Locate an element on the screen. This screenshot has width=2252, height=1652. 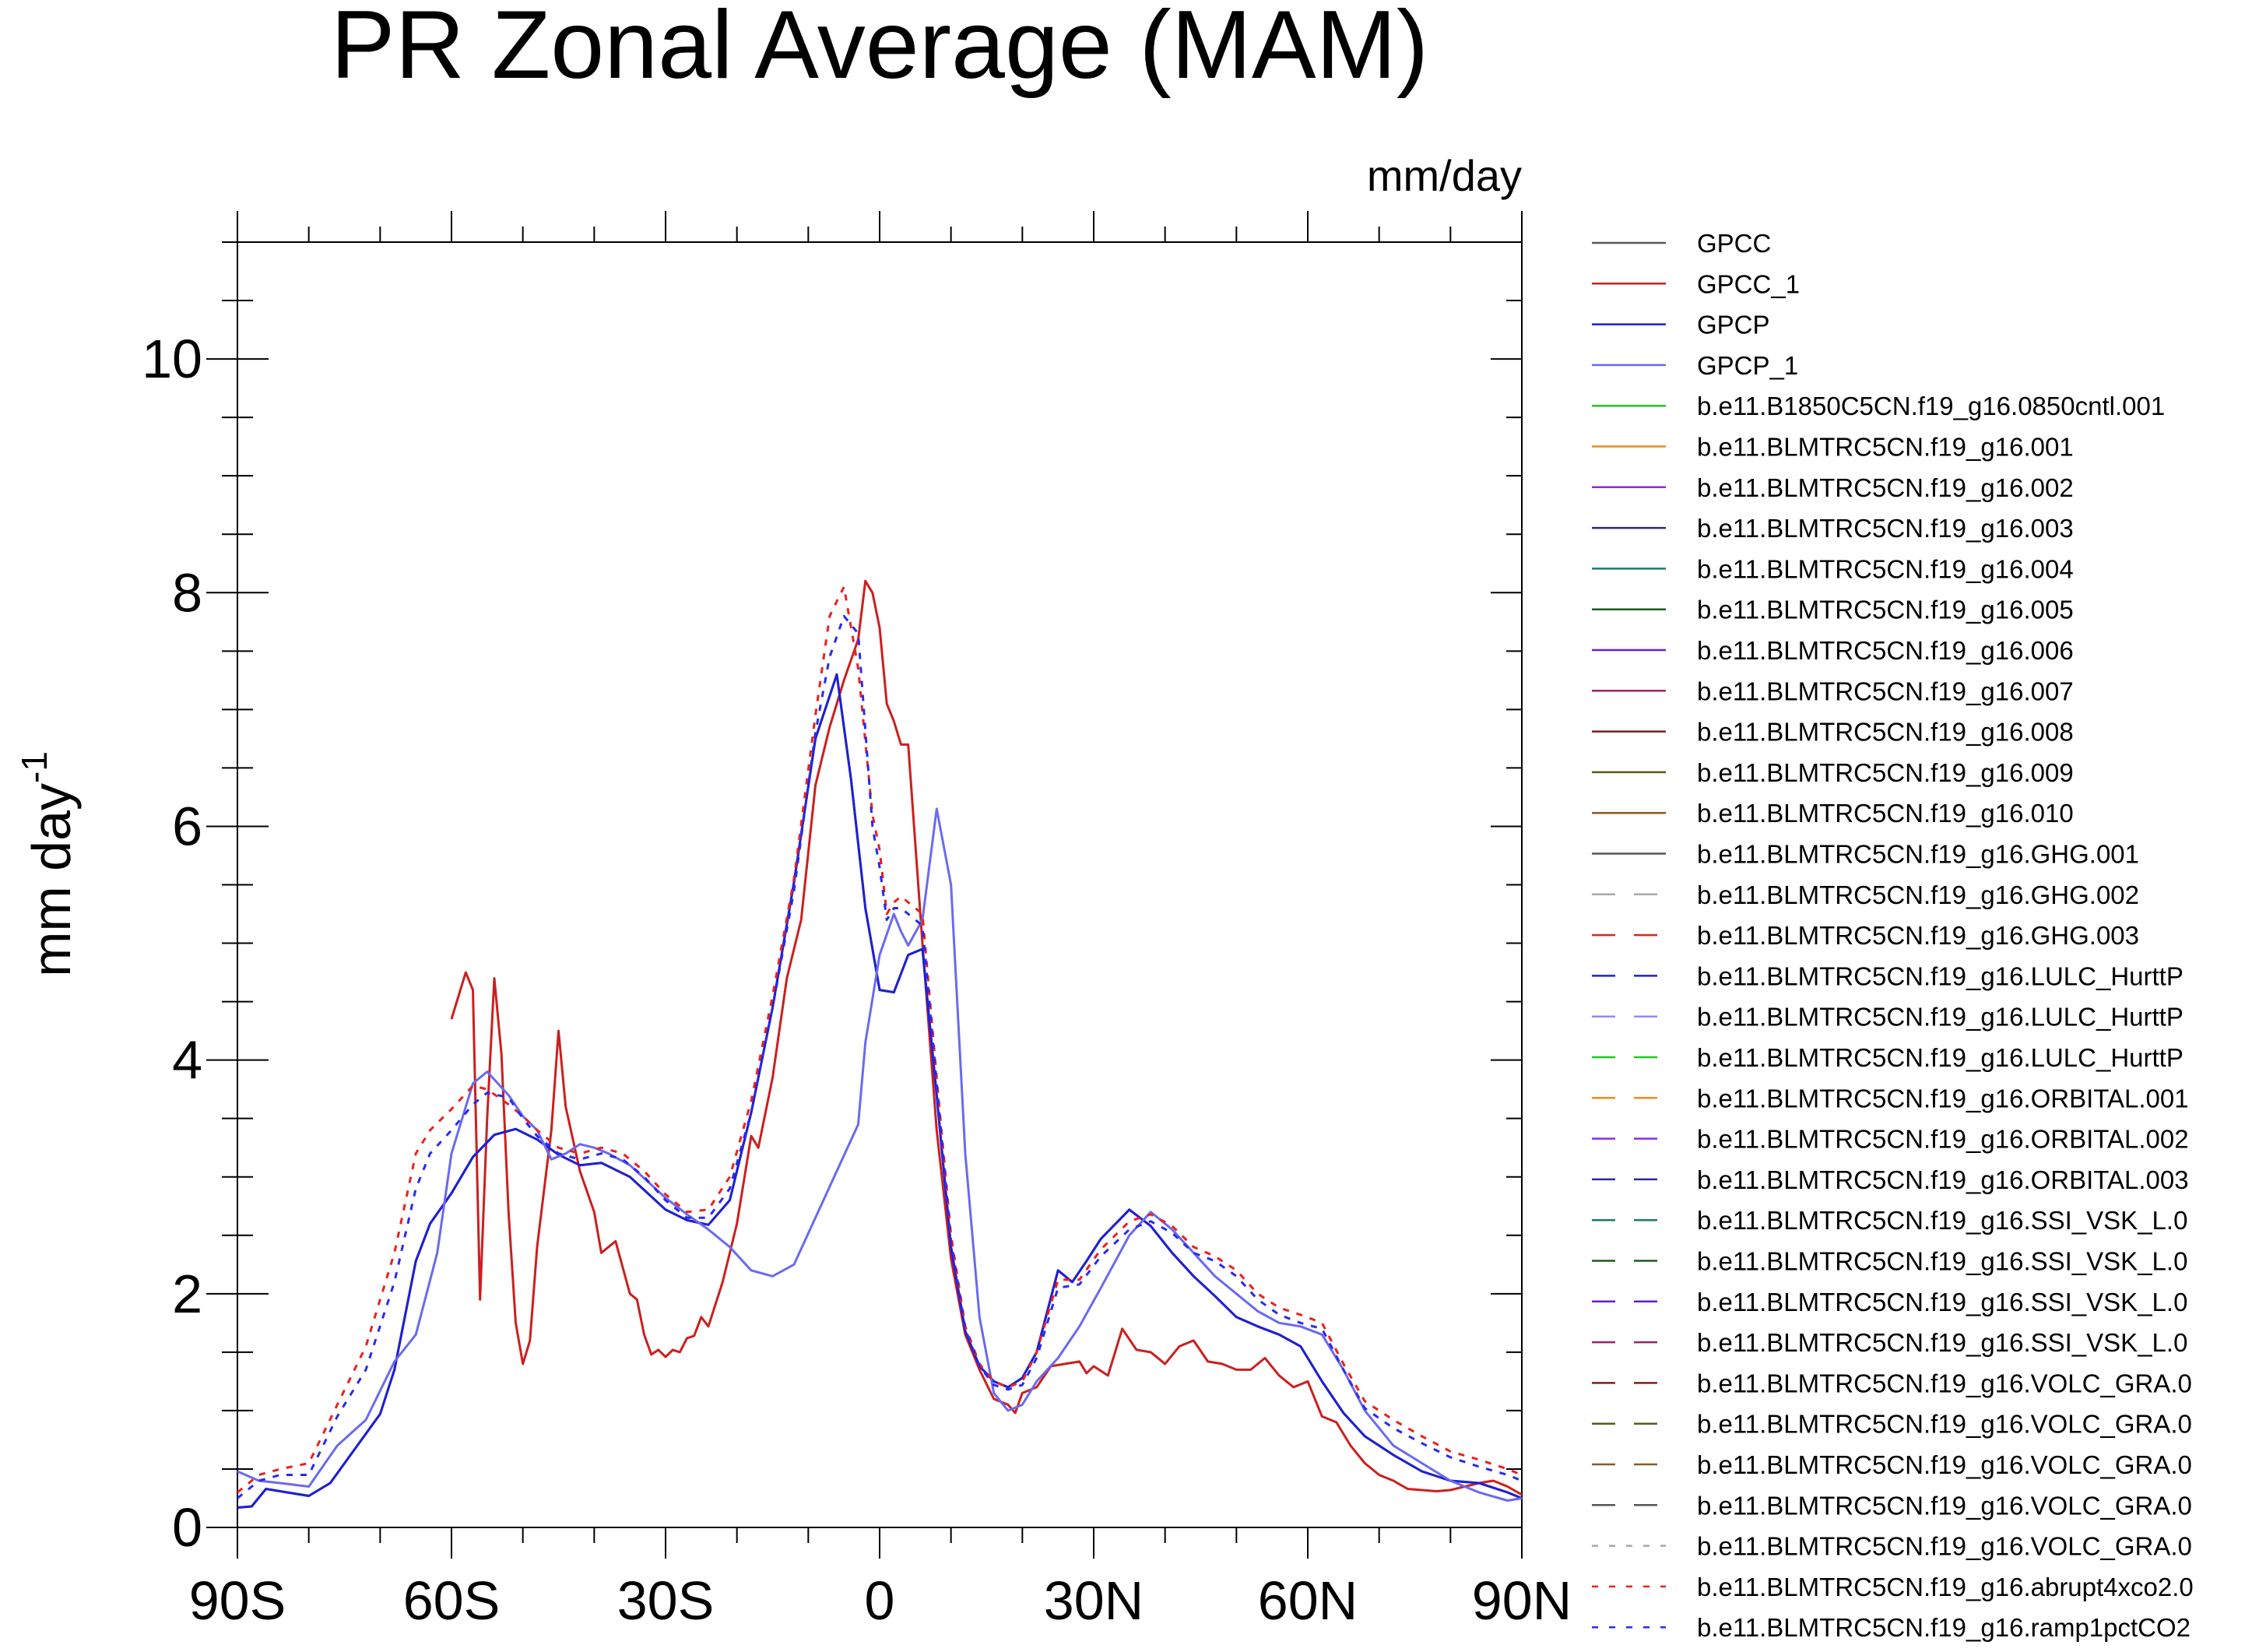
legend-label: b.e11.BLMTRC5CN.f19_g16.009 is located at coordinates (1885, 772).